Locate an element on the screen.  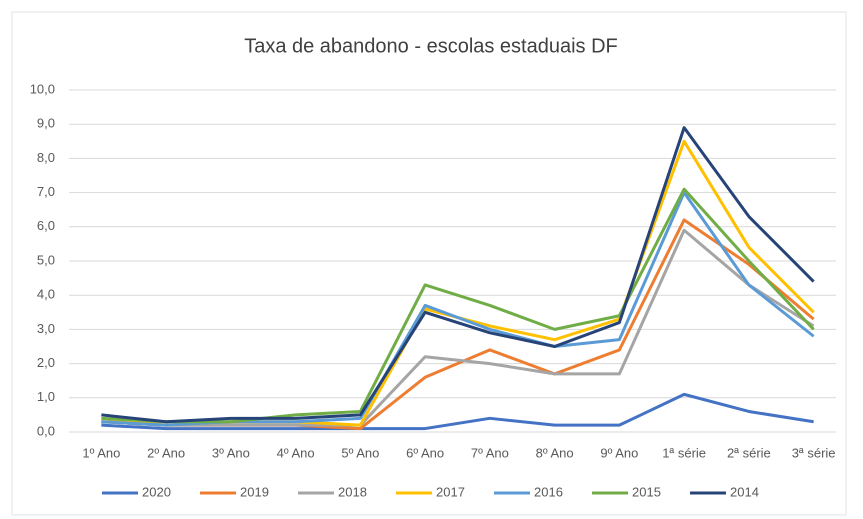
x-tick-label: 6º Ano is located at coordinates (425, 452).